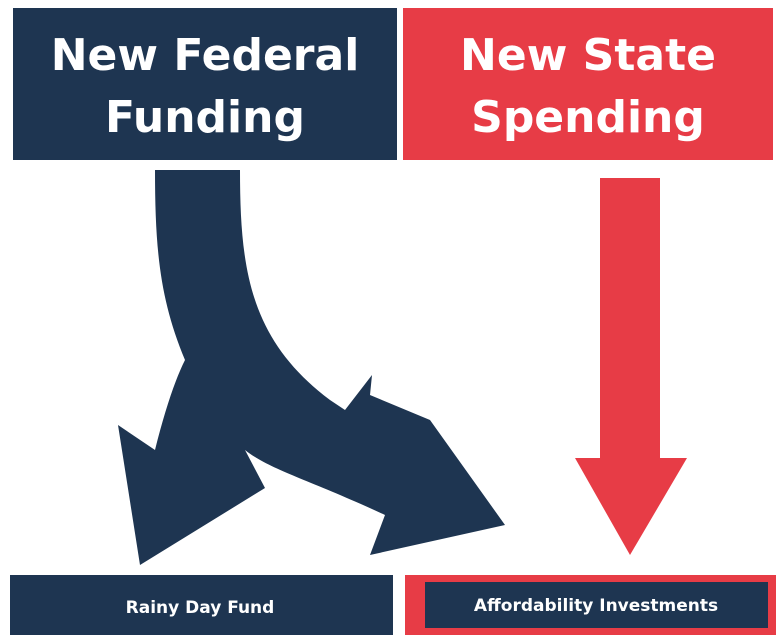  I want to click on state-arrow, so click(631, 366).